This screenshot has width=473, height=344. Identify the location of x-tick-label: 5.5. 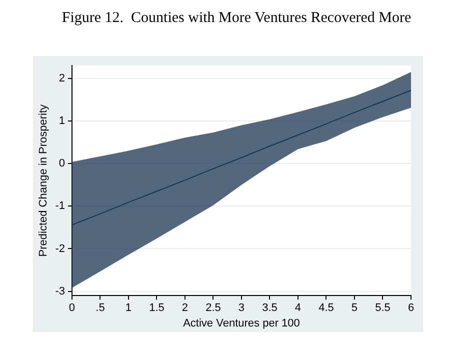
(382, 308).